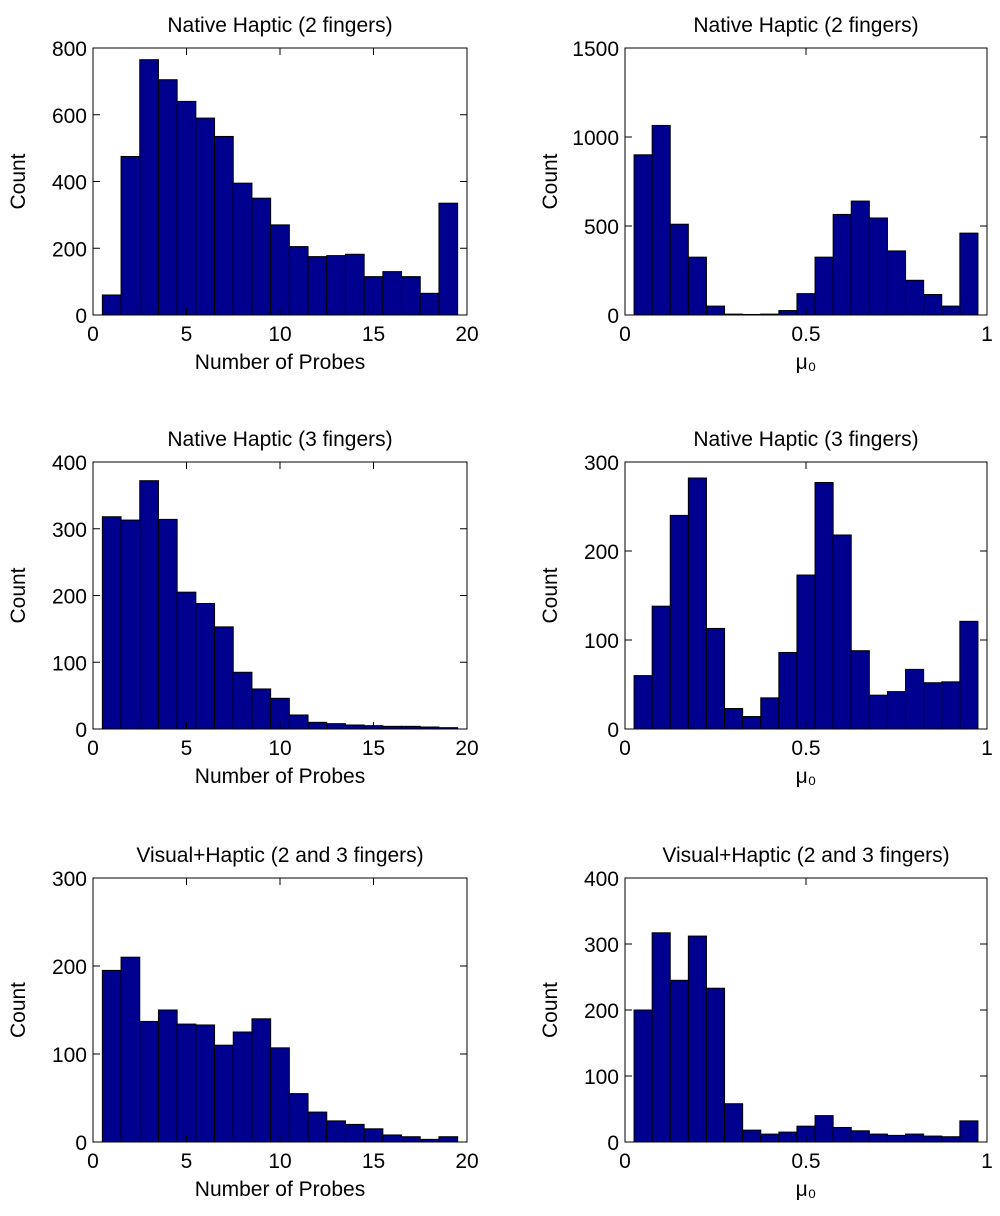  What do you see at coordinates (601, 945) in the screenshot?
I see `y-tick-label: 300` at bounding box center [601, 945].